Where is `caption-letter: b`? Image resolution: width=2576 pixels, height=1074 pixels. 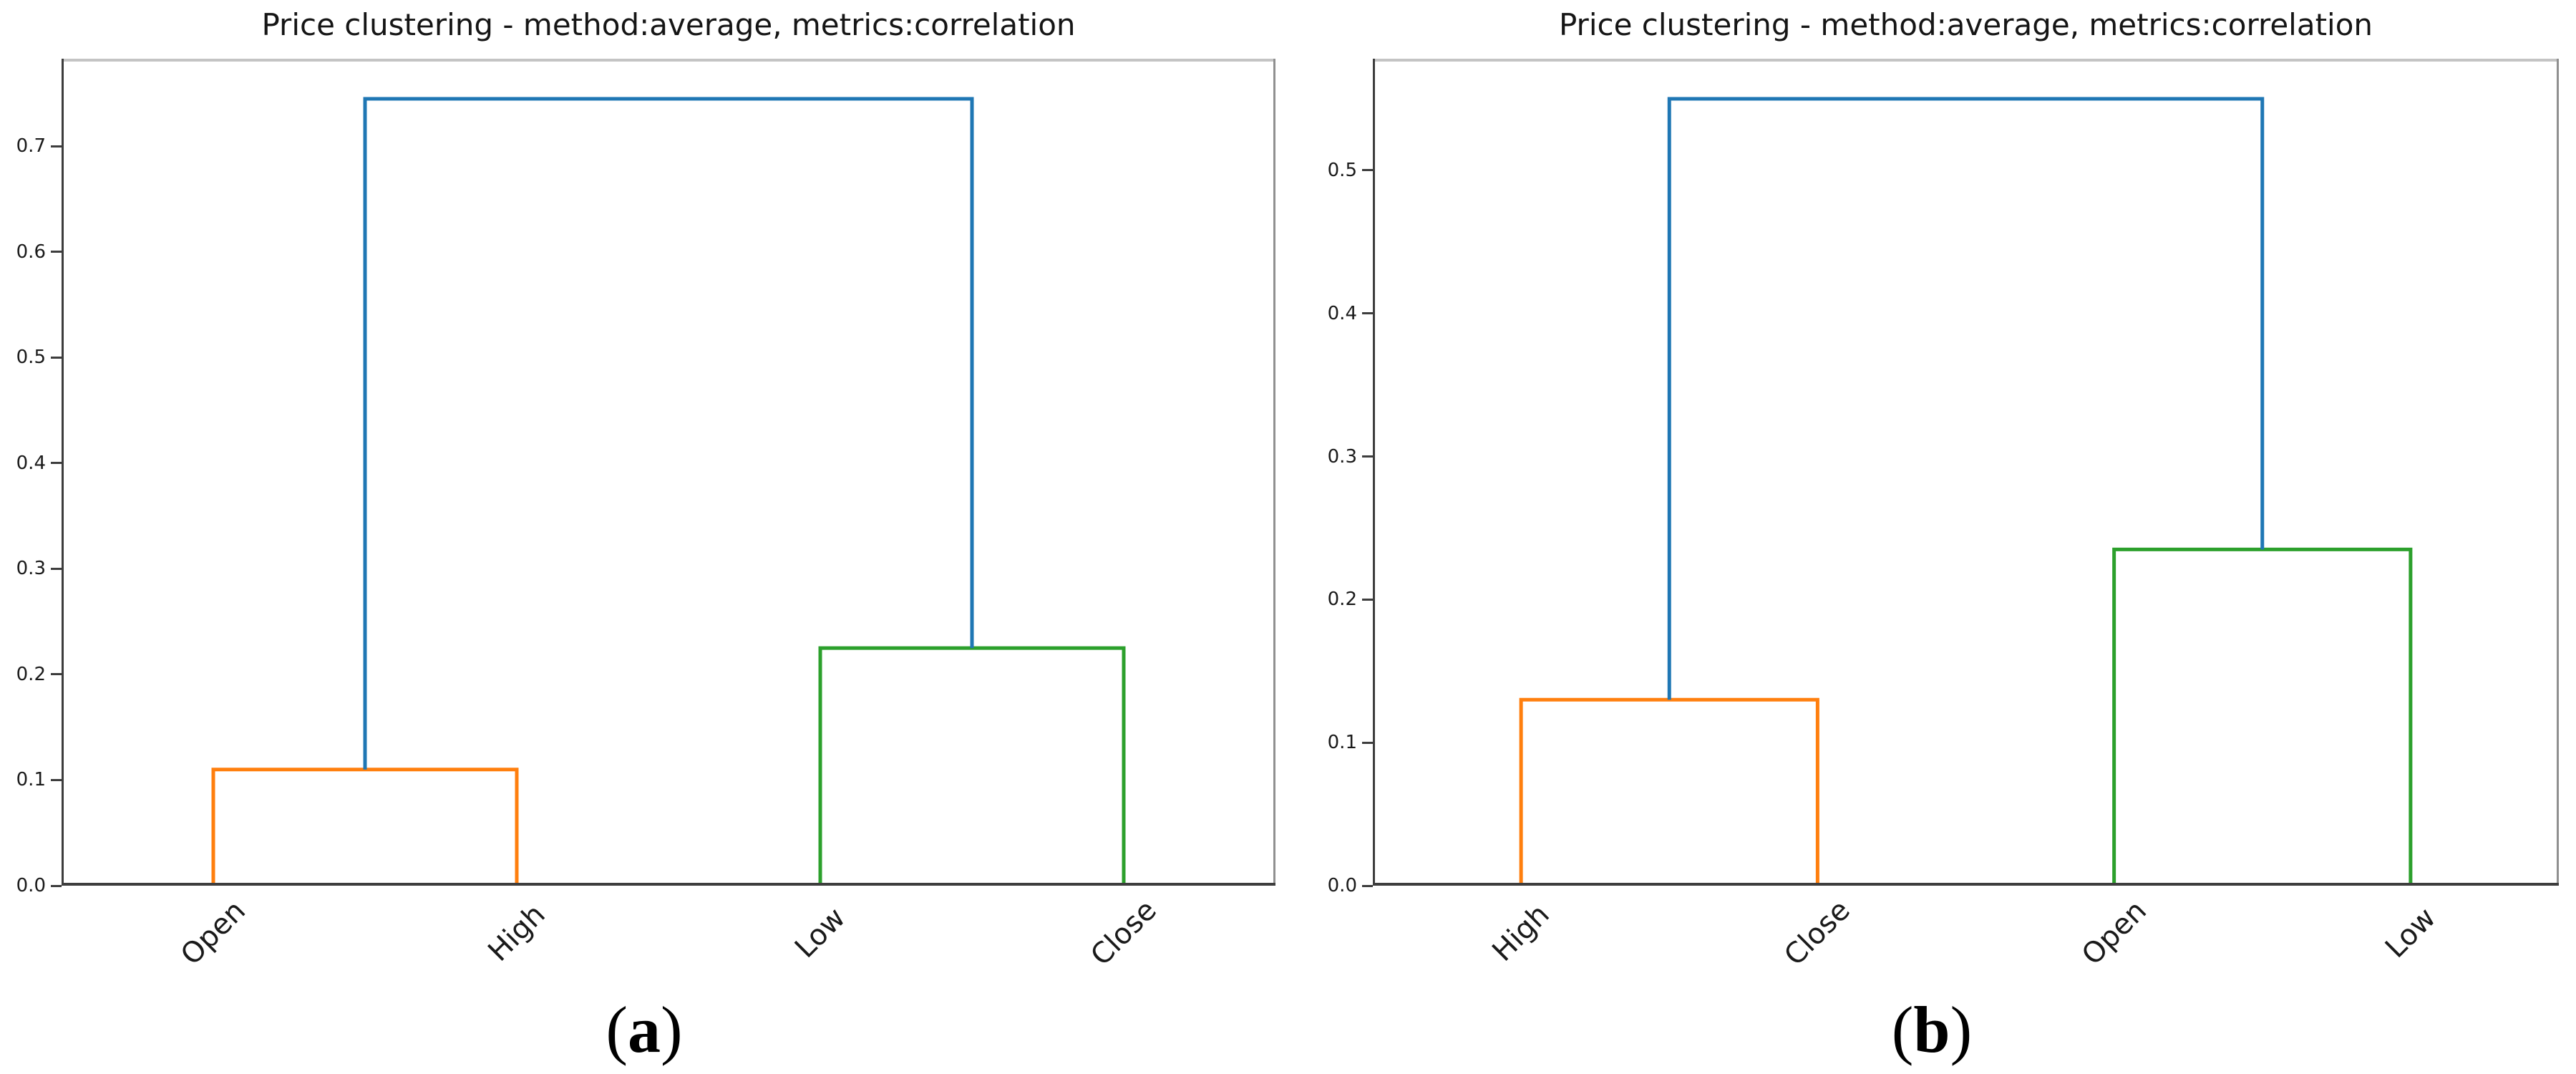
caption-letter: b is located at coordinates (1931, 1029).